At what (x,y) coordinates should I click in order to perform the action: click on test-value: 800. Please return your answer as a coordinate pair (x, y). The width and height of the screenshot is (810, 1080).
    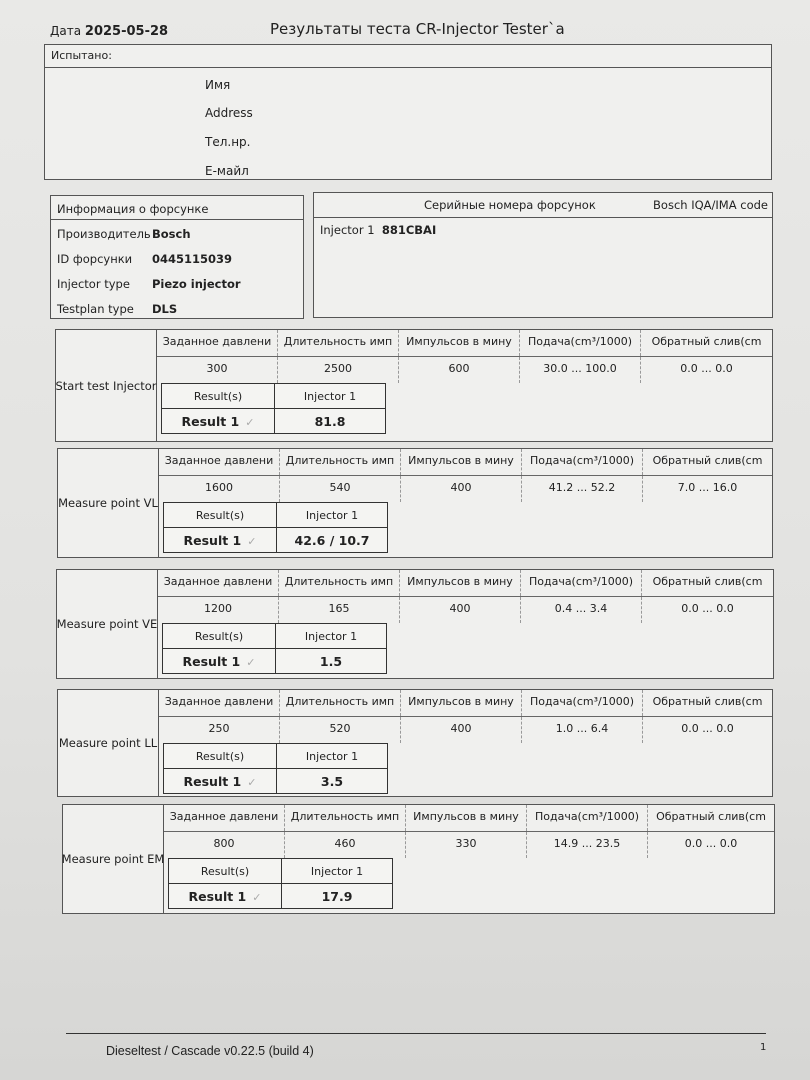
    Looking at the image, I should click on (224, 845).